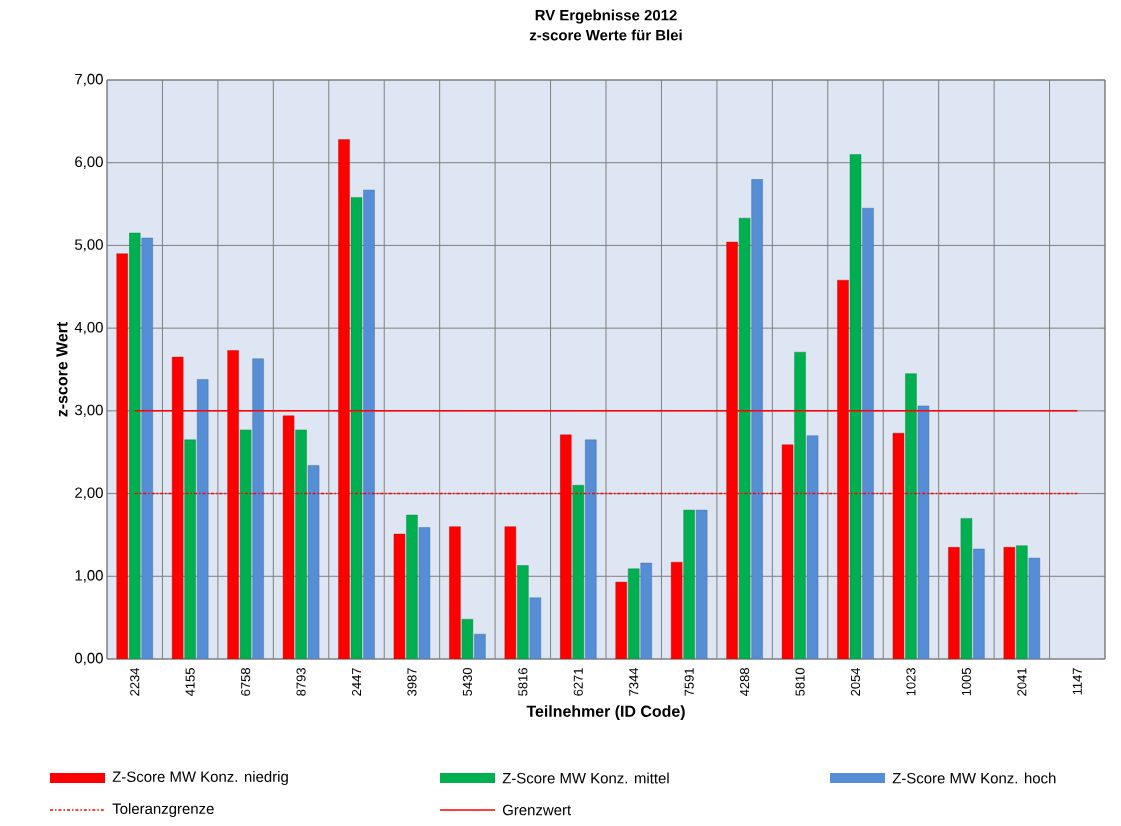  Describe the element at coordinates (911, 682) in the screenshot. I see `x-tick-label: 1023` at that location.